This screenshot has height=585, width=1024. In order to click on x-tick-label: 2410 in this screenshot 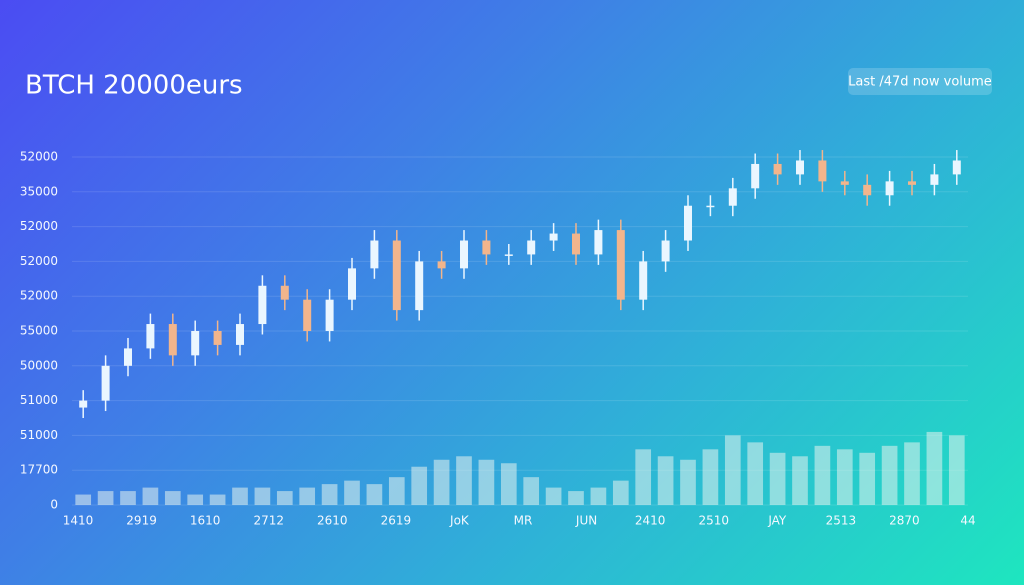, I will do `click(650, 521)`.